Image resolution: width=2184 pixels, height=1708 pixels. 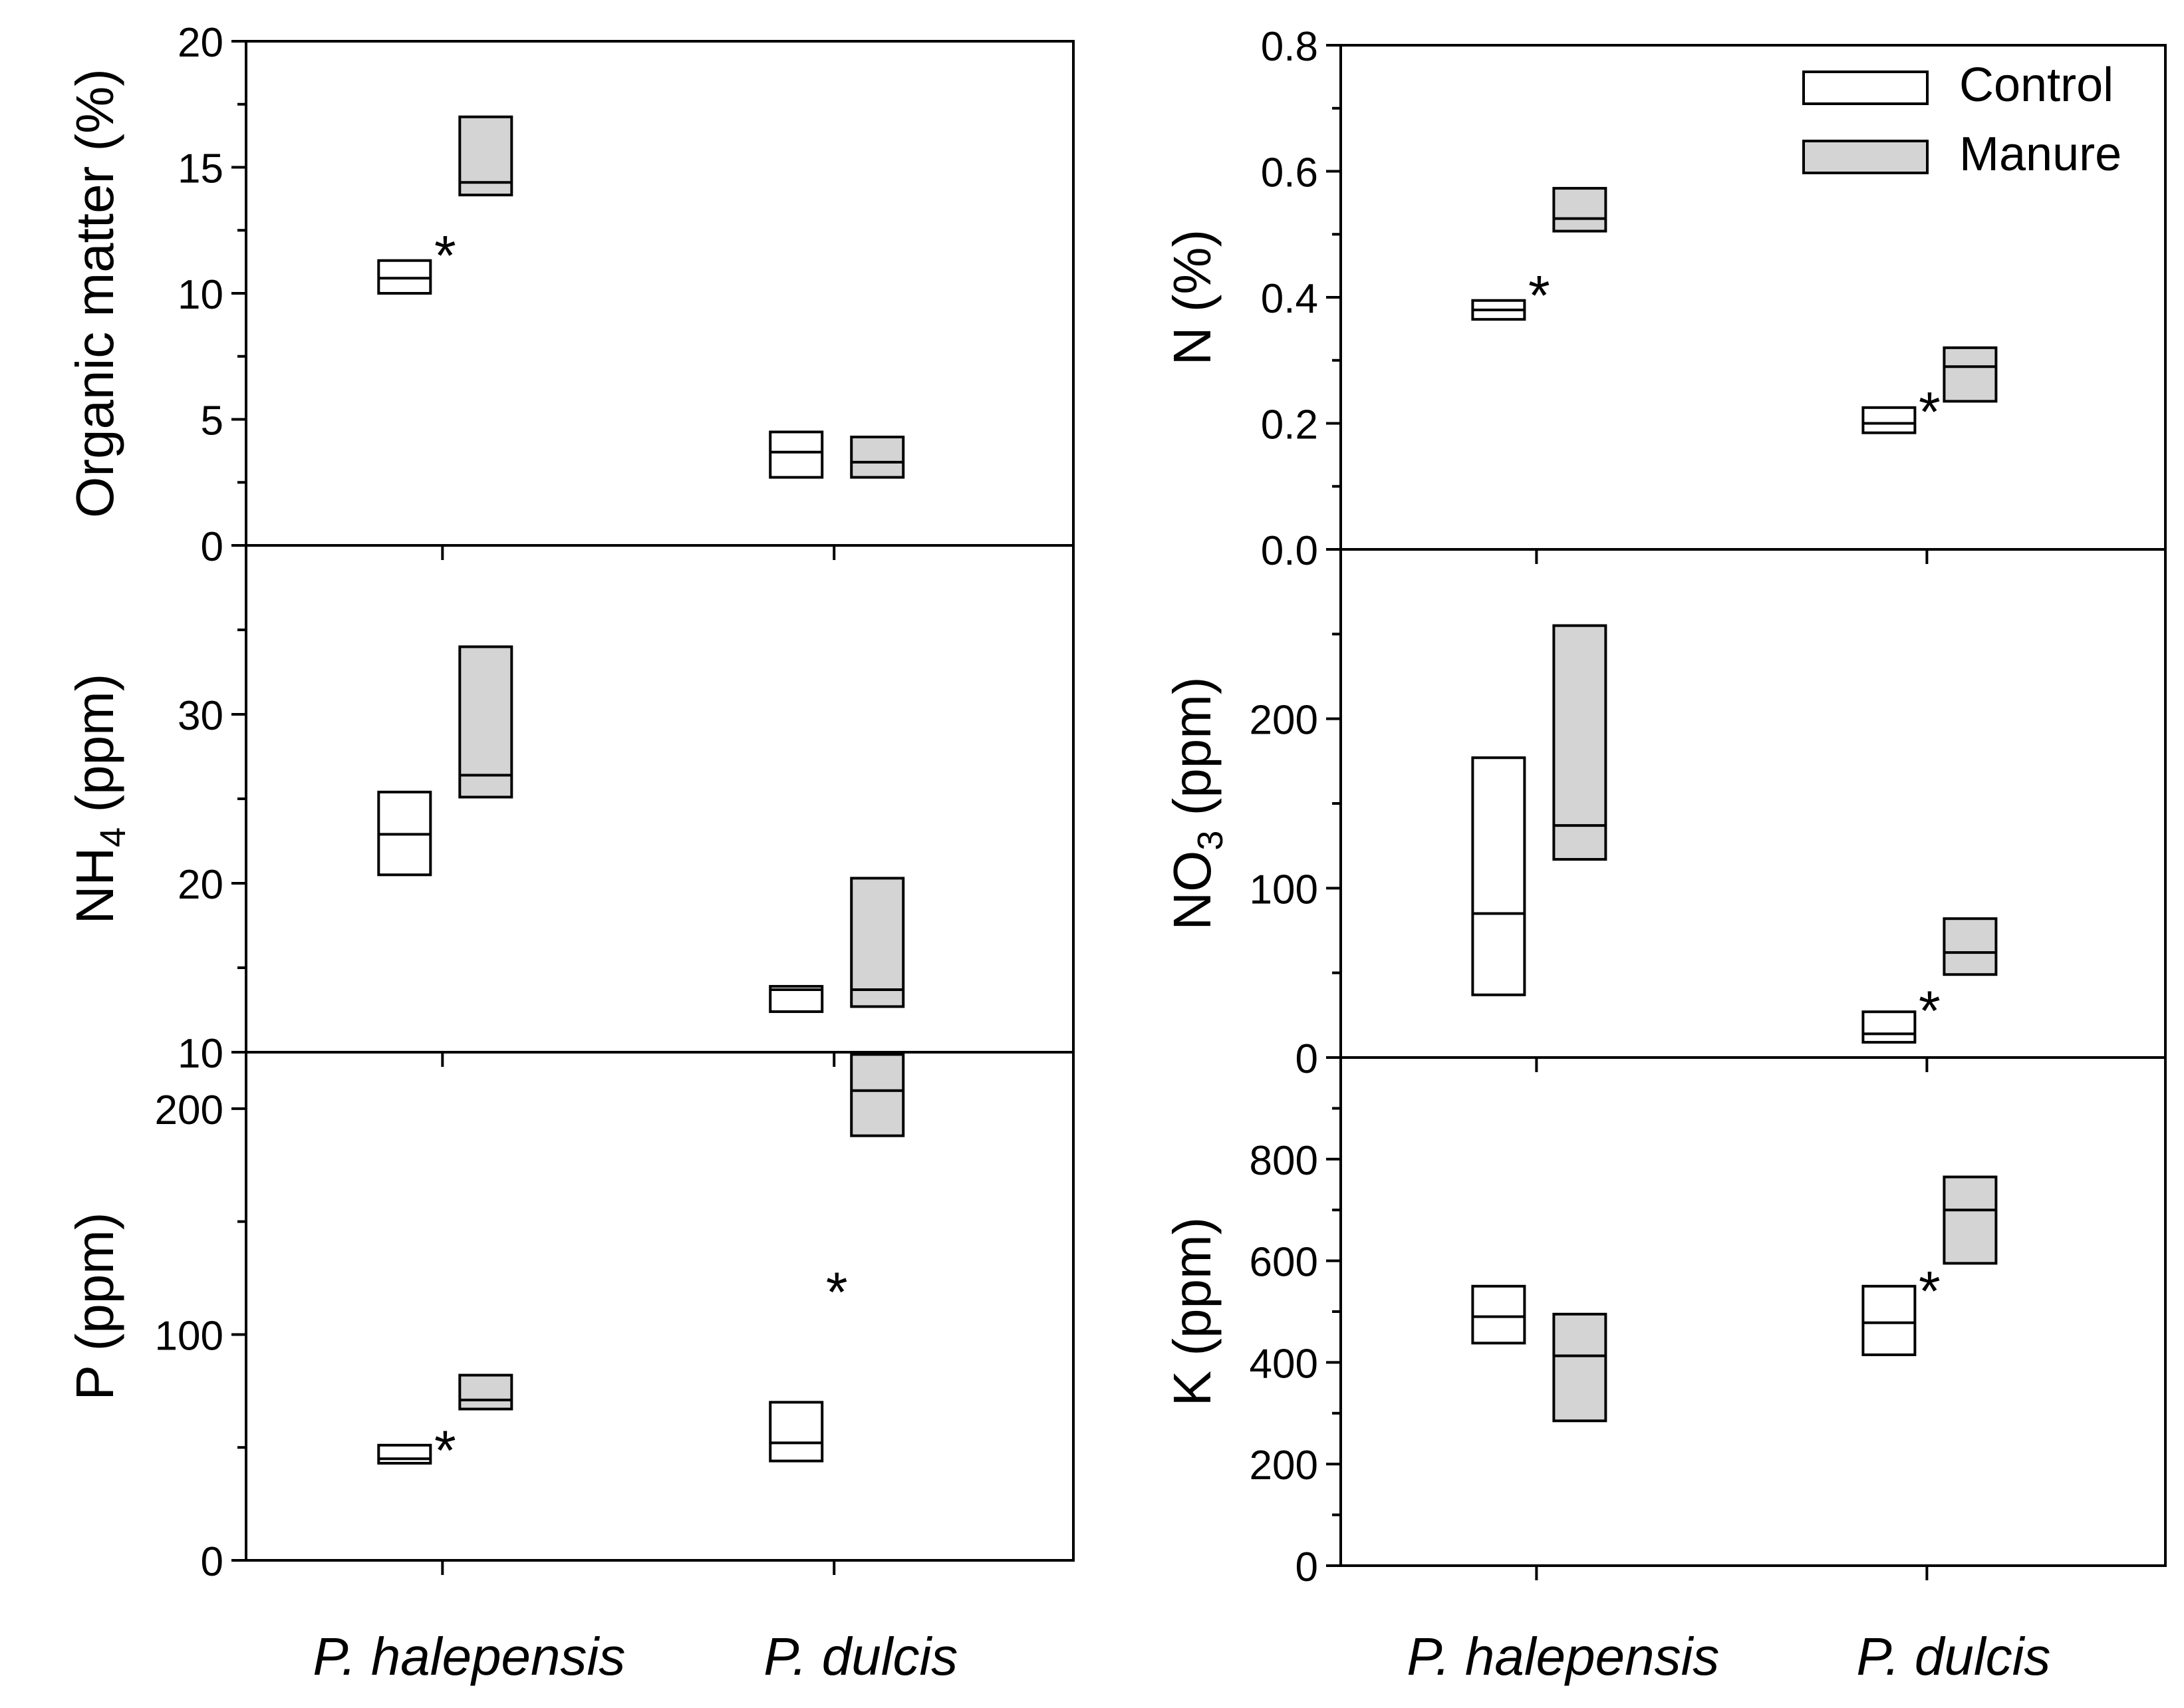 What do you see at coordinates (1753, 297) in the screenshot?
I see `plot-frame-n` at bounding box center [1753, 297].